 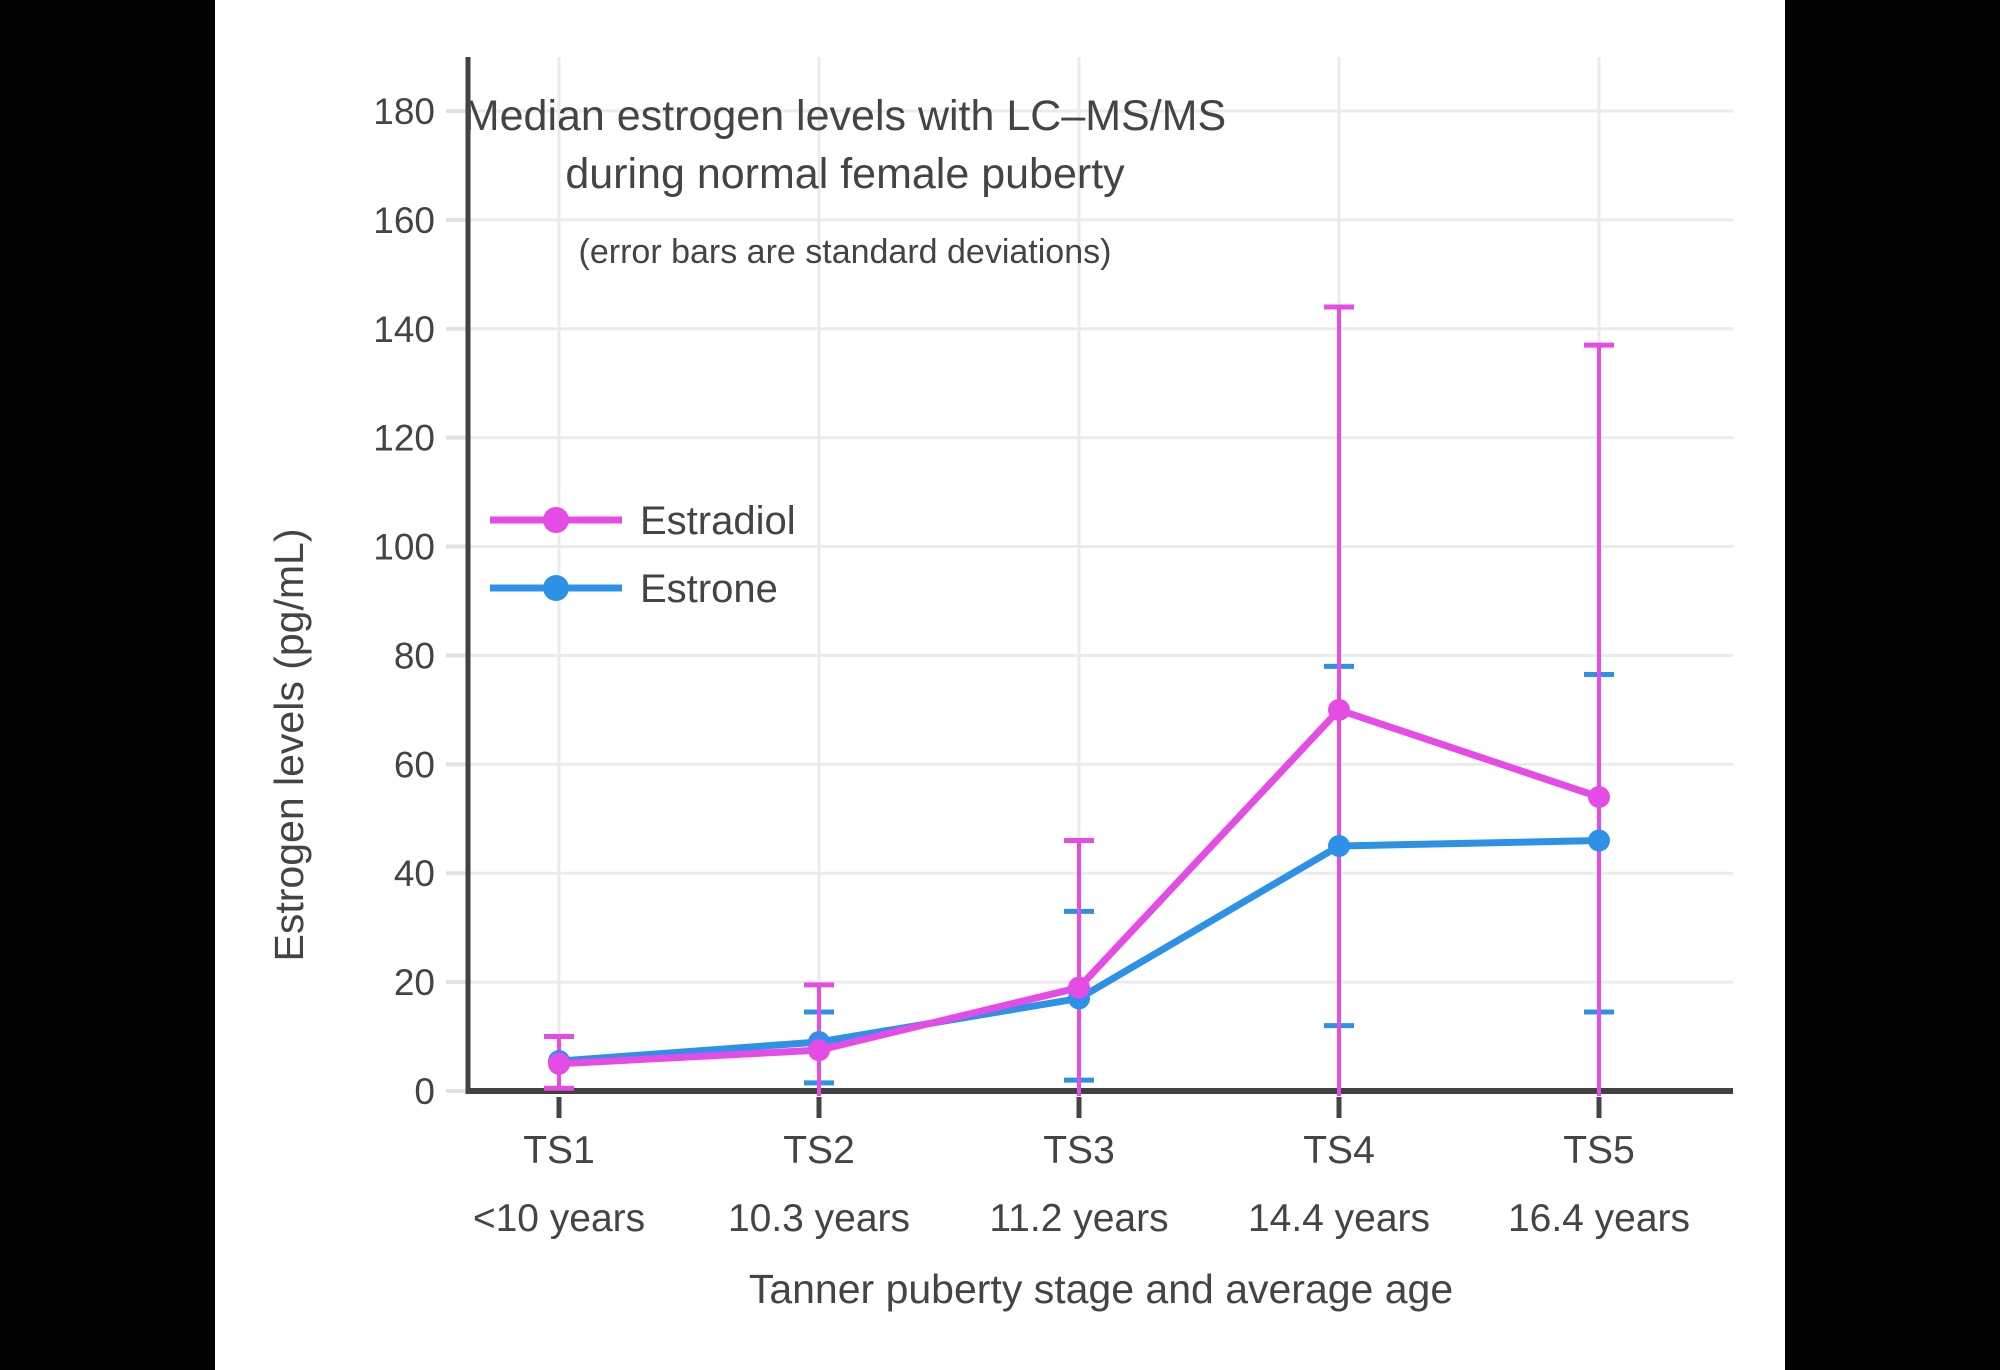 What do you see at coordinates (404, 220) in the screenshot?
I see `y-tick-label: 160` at bounding box center [404, 220].